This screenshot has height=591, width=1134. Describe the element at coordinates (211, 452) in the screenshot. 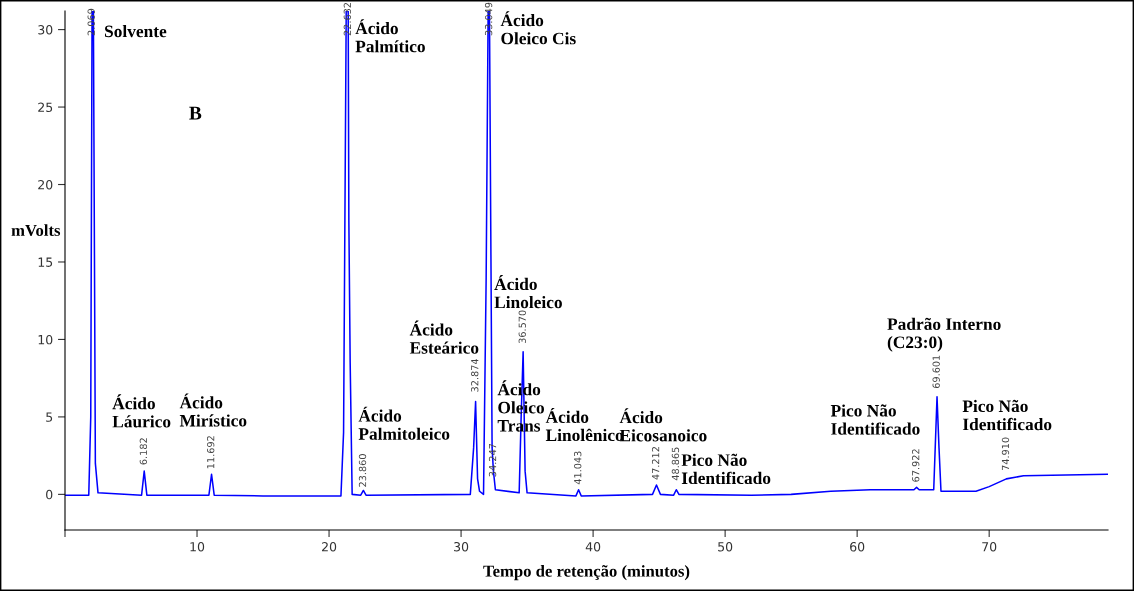

I see `annotation: 11.692` at that location.